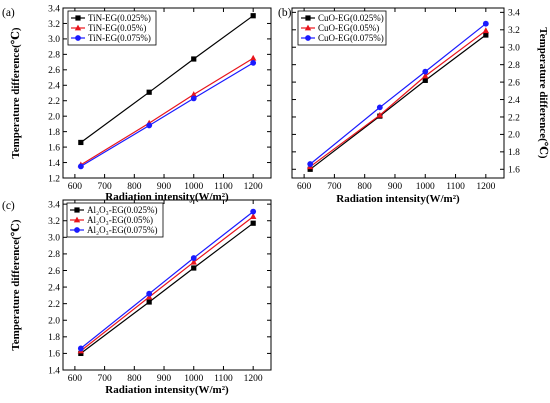  What do you see at coordinates (119, 38) in the screenshot?
I see `legend-label-2: TiN-EG(0.075%)` at bounding box center [119, 38].